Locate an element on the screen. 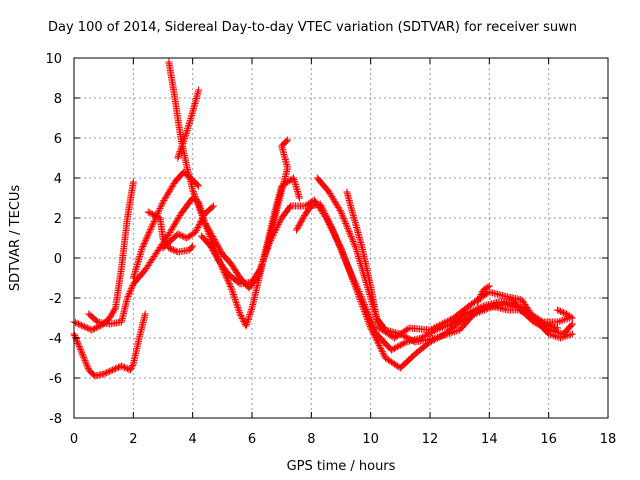 The width and height of the screenshot is (640, 480). x-axis-label: GPS time / hours is located at coordinates (341, 466).